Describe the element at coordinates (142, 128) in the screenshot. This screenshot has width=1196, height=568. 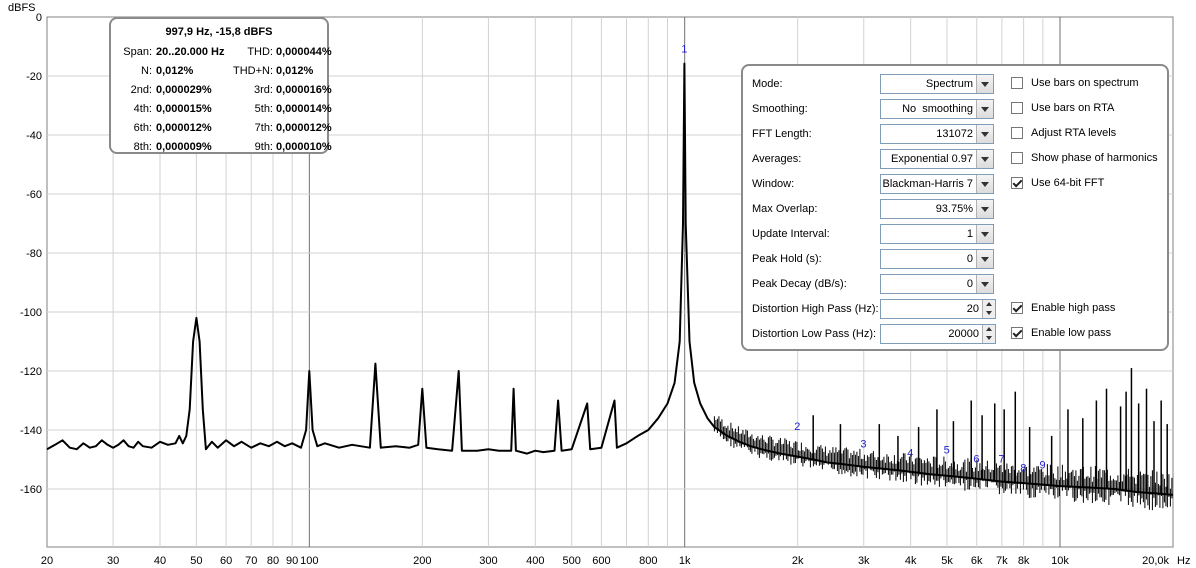
I see `h6-label: 6th:` at that location.